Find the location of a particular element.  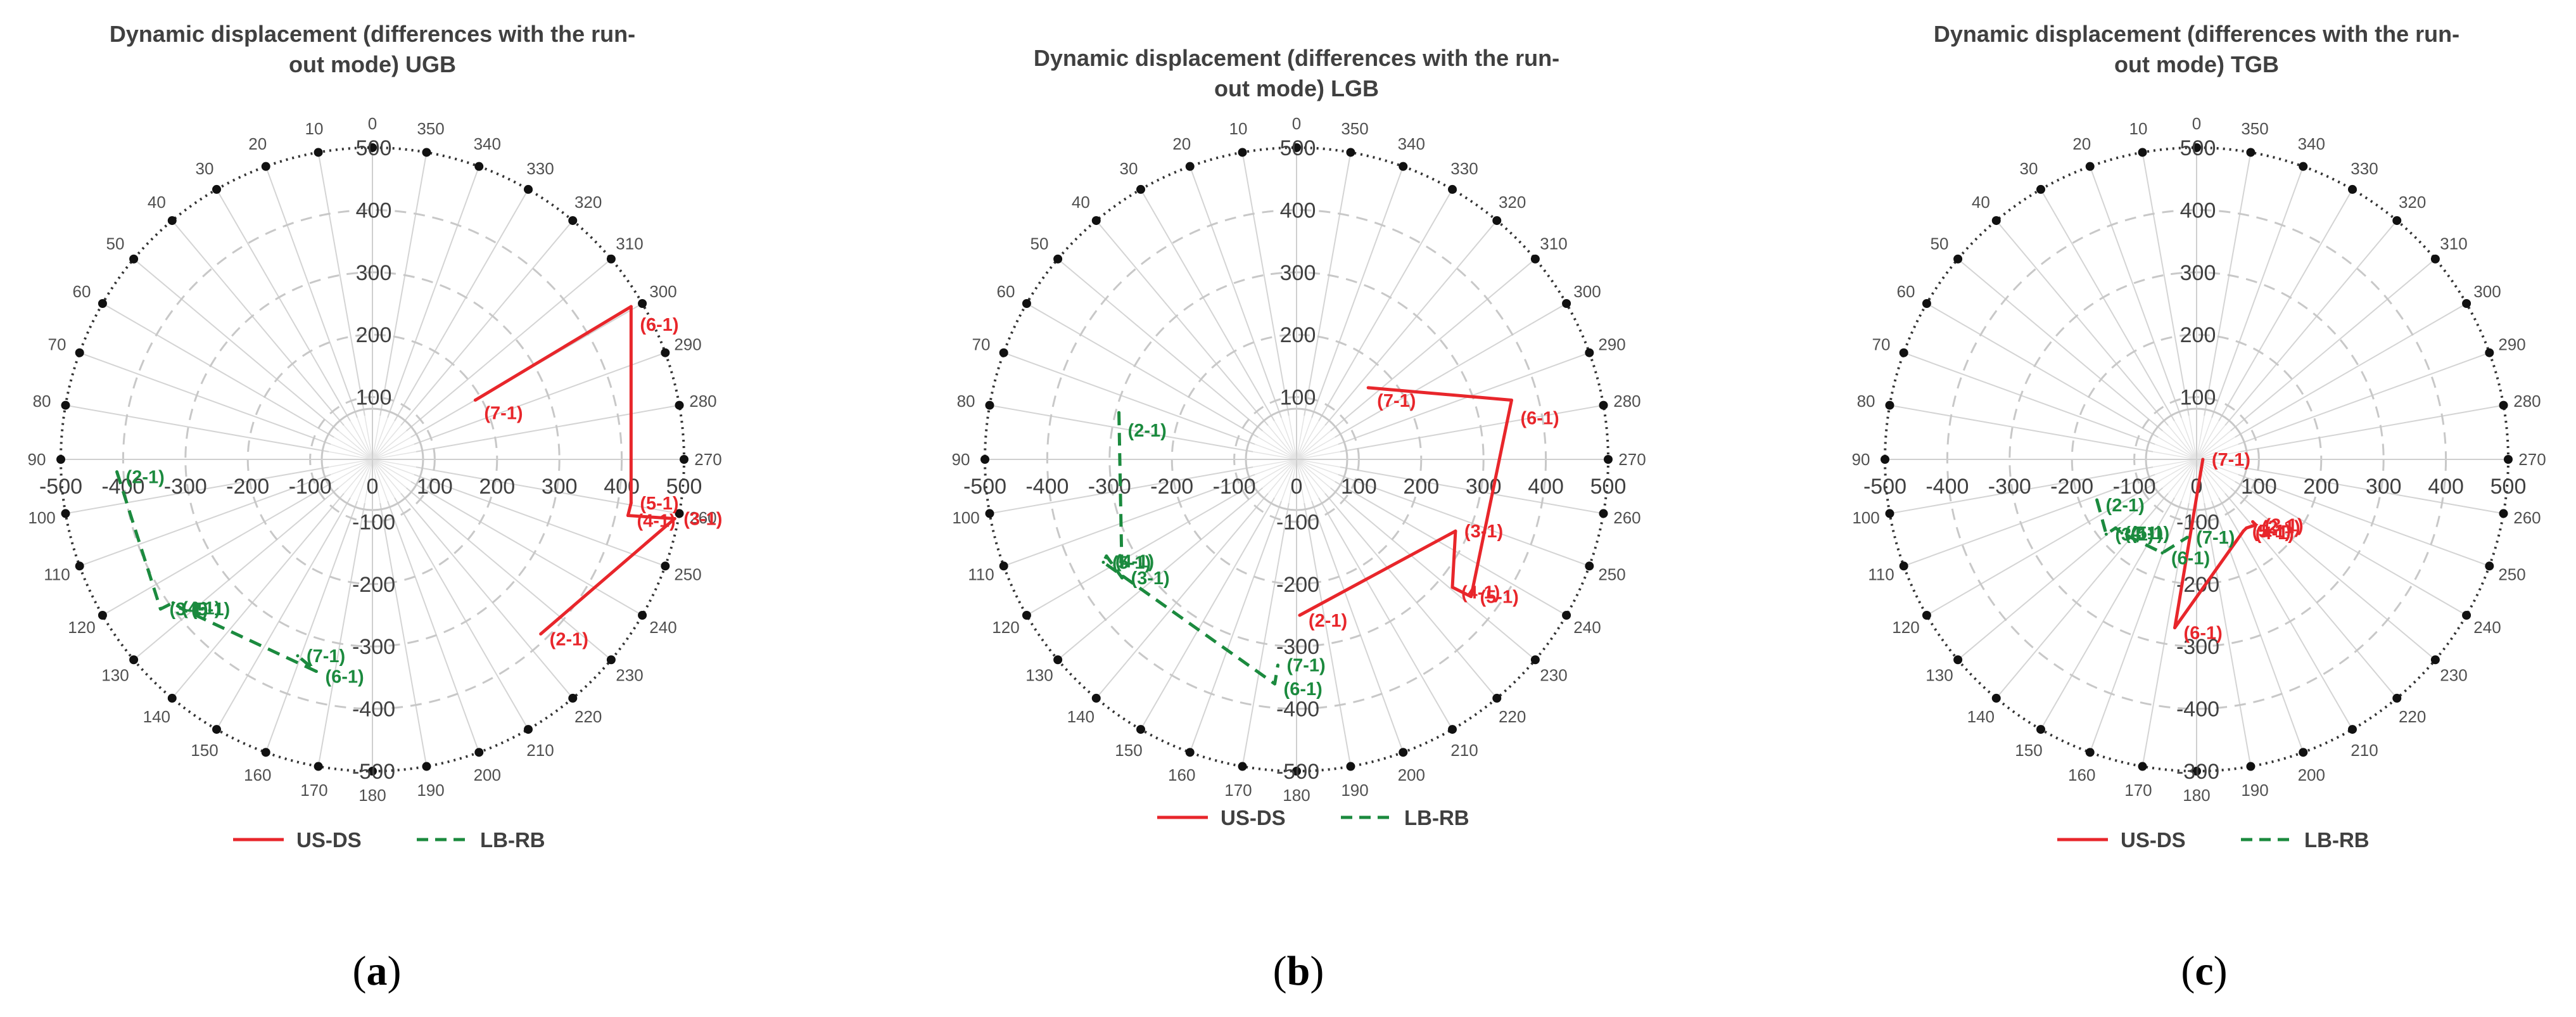

legend-label: US-DS is located at coordinates (2153, 840).